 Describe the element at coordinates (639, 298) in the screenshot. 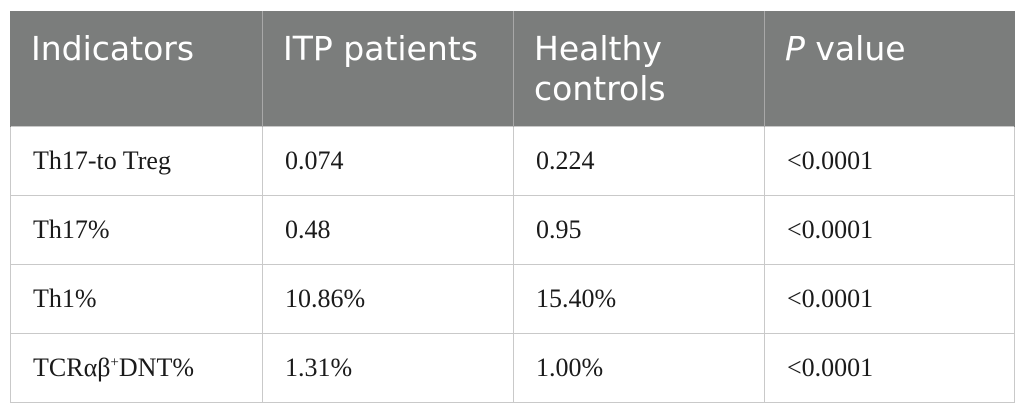

I see `cell-healthy: 15.40%` at that location.